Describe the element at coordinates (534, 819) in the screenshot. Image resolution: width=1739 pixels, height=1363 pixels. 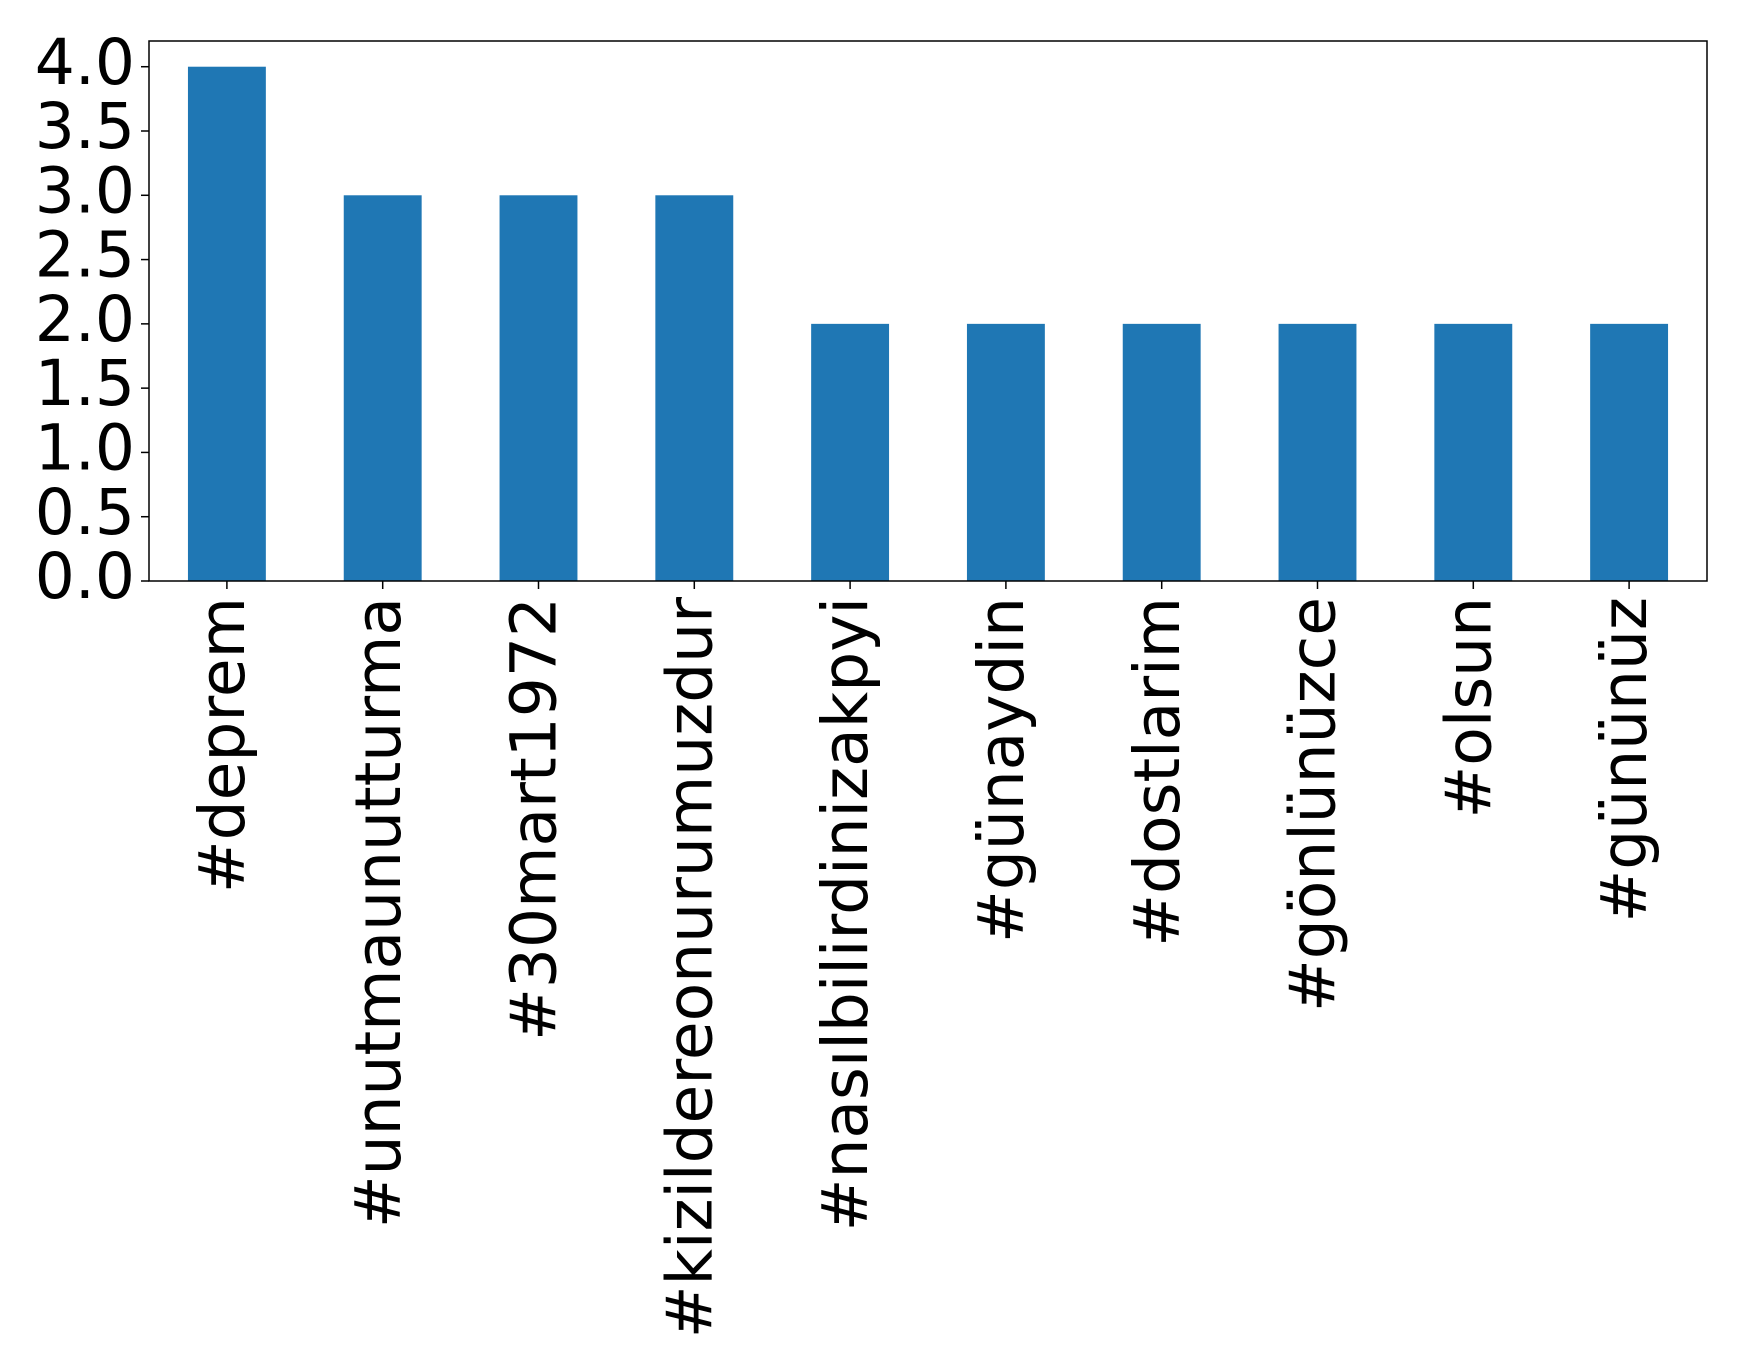
I see `x-tick-label: #30mart1972` at that location.